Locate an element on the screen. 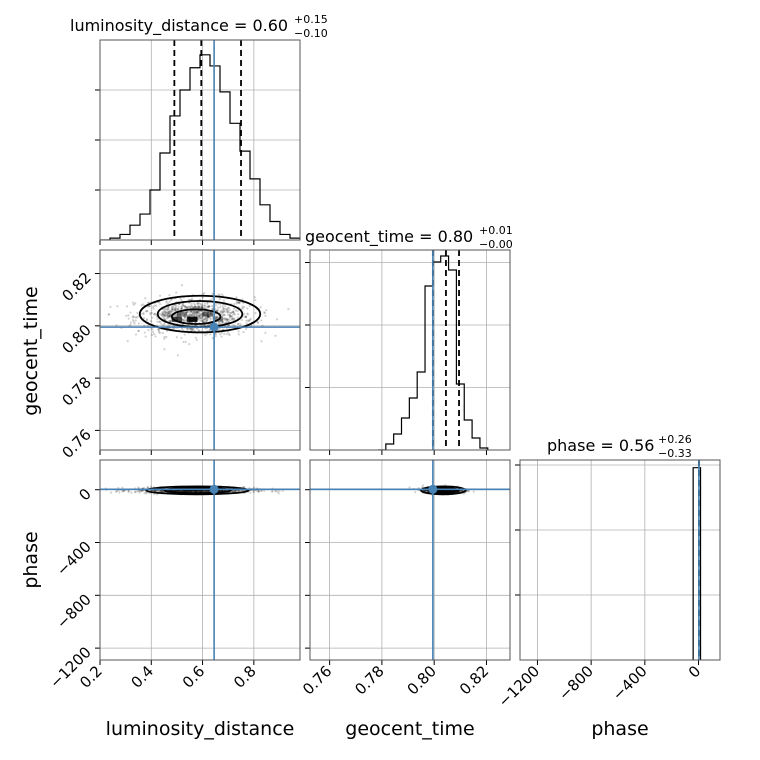 The image size is (760, 760). p2d-2-xtick-label: 0.78 is located at coordinates (369, 680).